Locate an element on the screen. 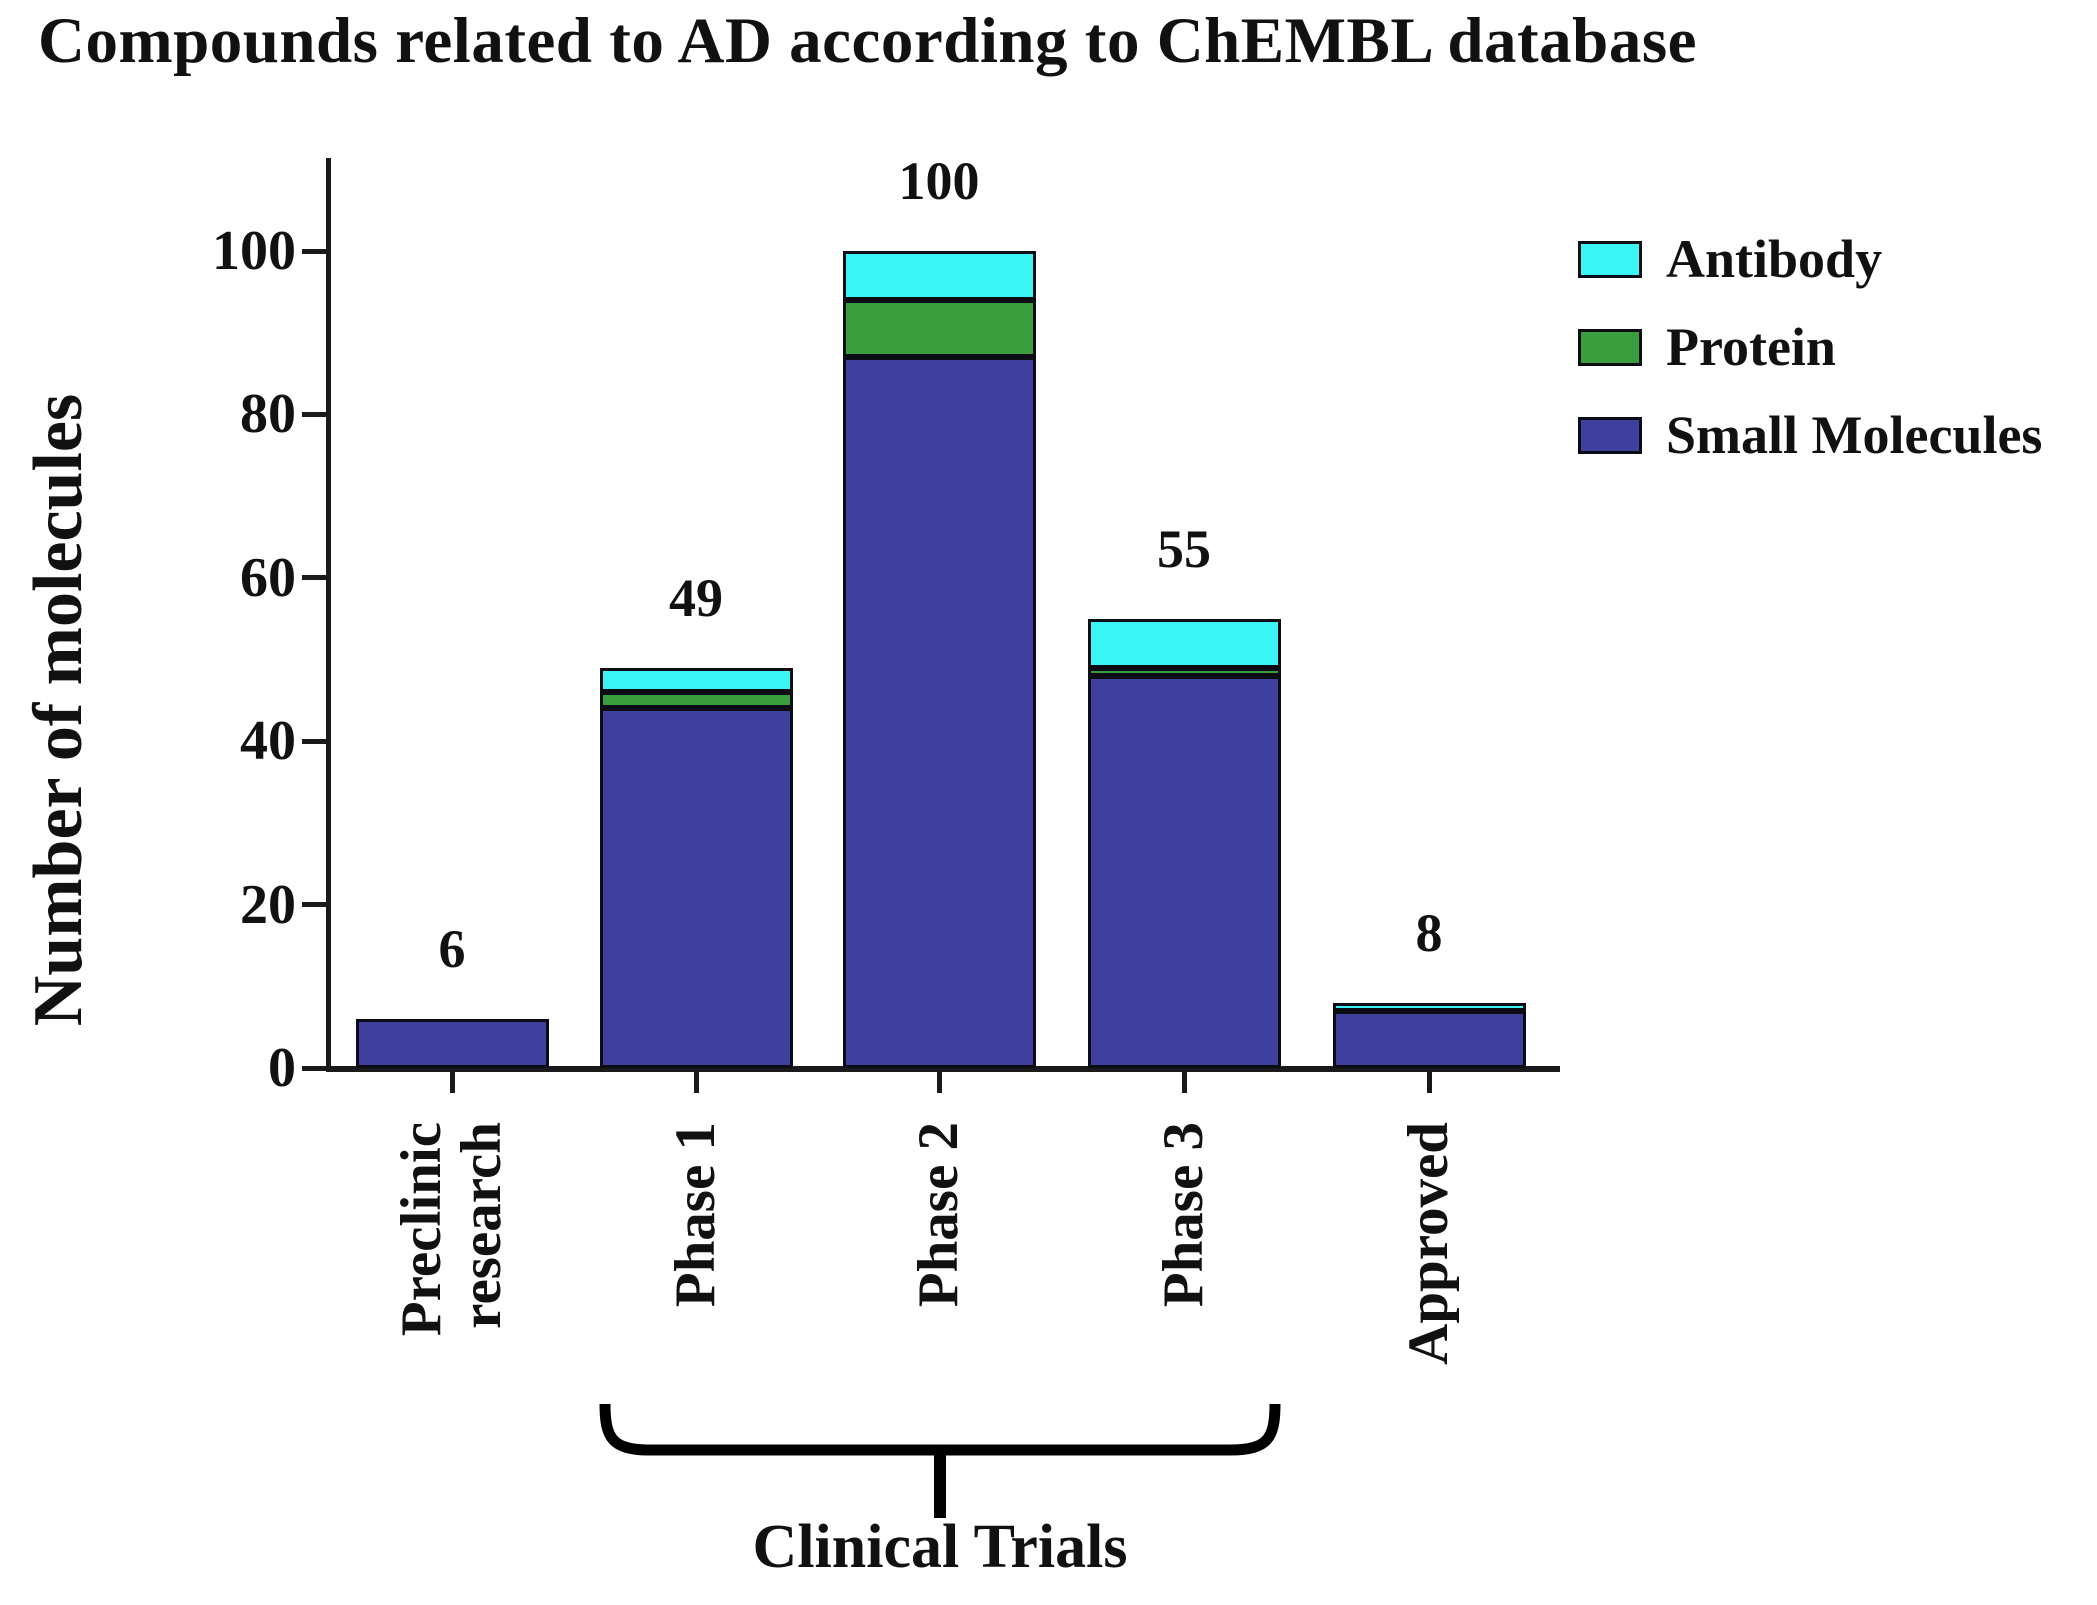  x-axis-line is located at coordinates (943, 1069).